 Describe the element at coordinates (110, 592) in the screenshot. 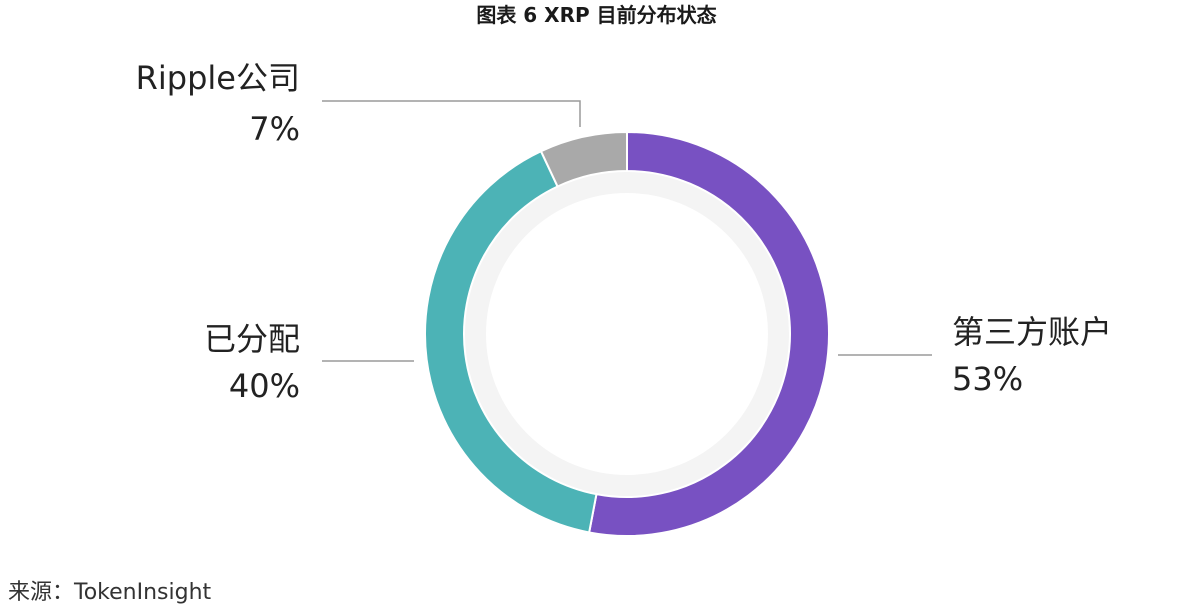

I see `source-note: 来源：TokenInsight` at that location.